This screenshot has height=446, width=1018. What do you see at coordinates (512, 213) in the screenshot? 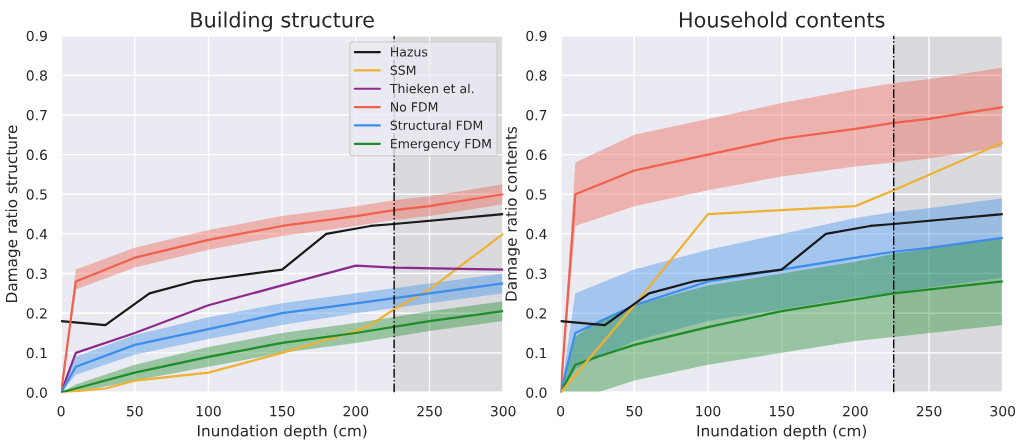
I see `y-axis-title: Damage ratio contents` at bounding box center [512, 213].